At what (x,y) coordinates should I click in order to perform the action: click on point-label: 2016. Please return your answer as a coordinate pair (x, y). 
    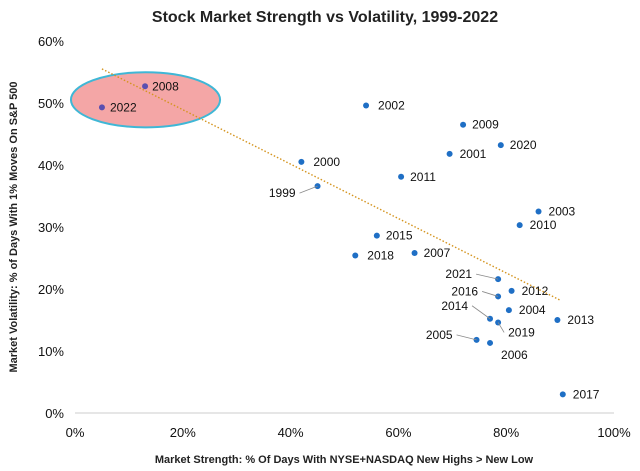
    Looking at the image, I should click on (464, 291).